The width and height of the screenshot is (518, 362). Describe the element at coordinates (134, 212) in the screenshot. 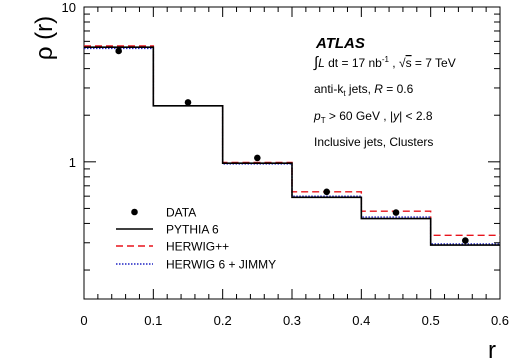

I see `legend-marker-data` at that location.